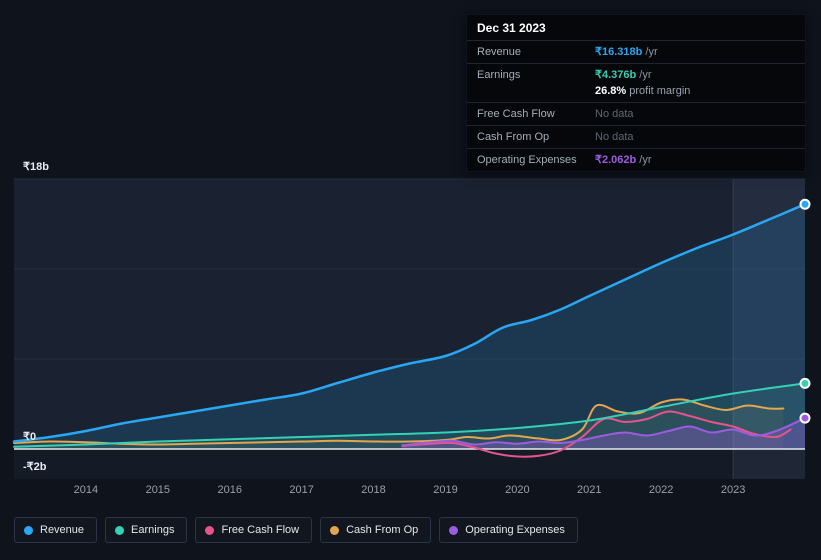  I want to click on tooltip-row-revenue: Revenue ₹16.318b /yr, so click(636, 51).